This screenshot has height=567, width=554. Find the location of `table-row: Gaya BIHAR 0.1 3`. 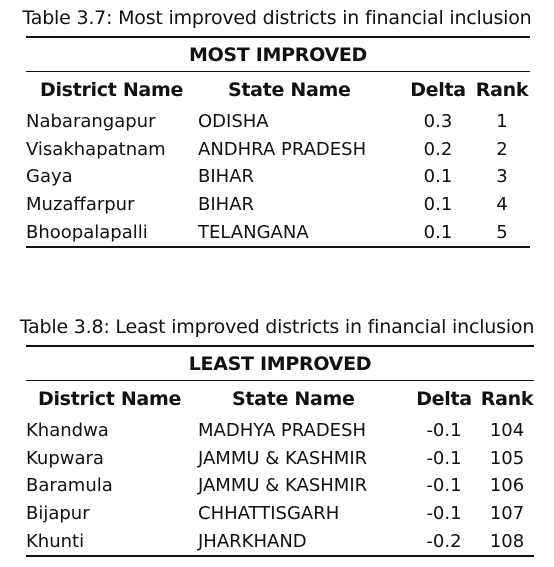

table-row: Gaya BIHAR 0.1 3 is located at coordinates (278, 177).